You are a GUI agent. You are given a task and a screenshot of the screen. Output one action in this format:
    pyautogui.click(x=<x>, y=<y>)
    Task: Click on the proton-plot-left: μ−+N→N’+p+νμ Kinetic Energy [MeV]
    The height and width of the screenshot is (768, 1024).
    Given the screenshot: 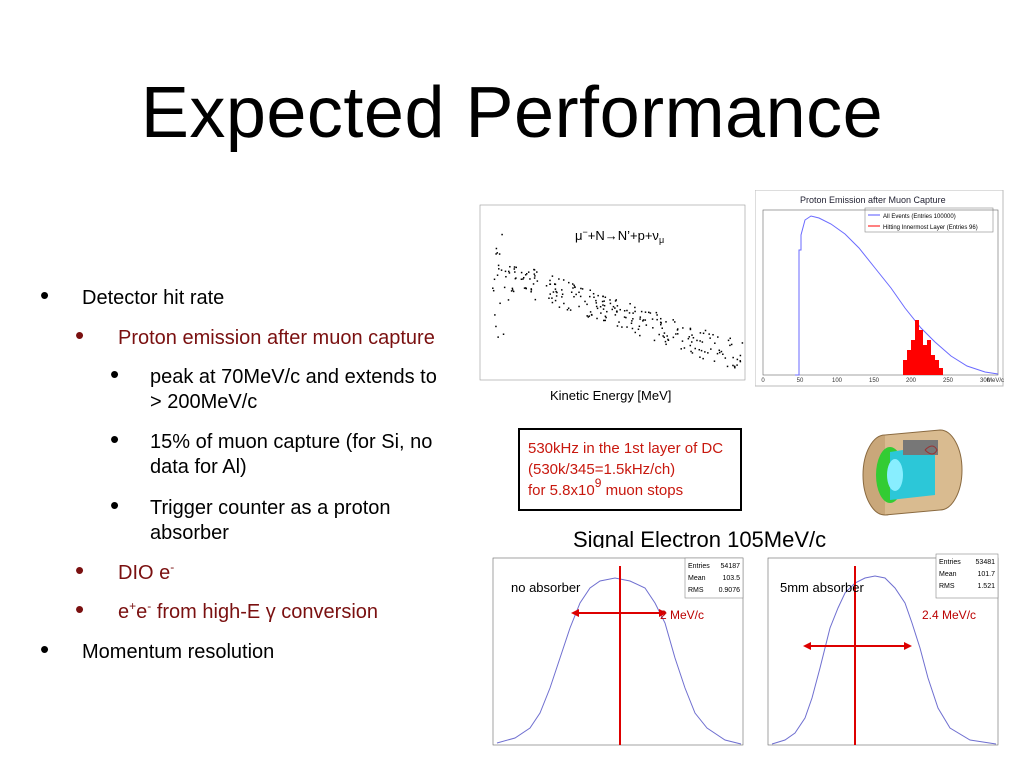 What is the action you would take?
    pyautogui.click(x=612, y=303)
    